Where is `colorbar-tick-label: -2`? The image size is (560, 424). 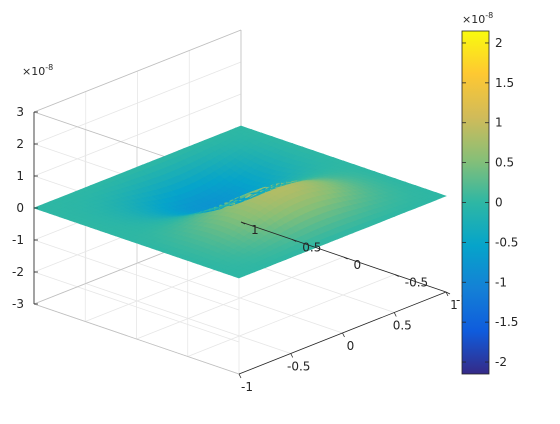 colorbar-tick-label: -2 is located at coordinates (501, 362).